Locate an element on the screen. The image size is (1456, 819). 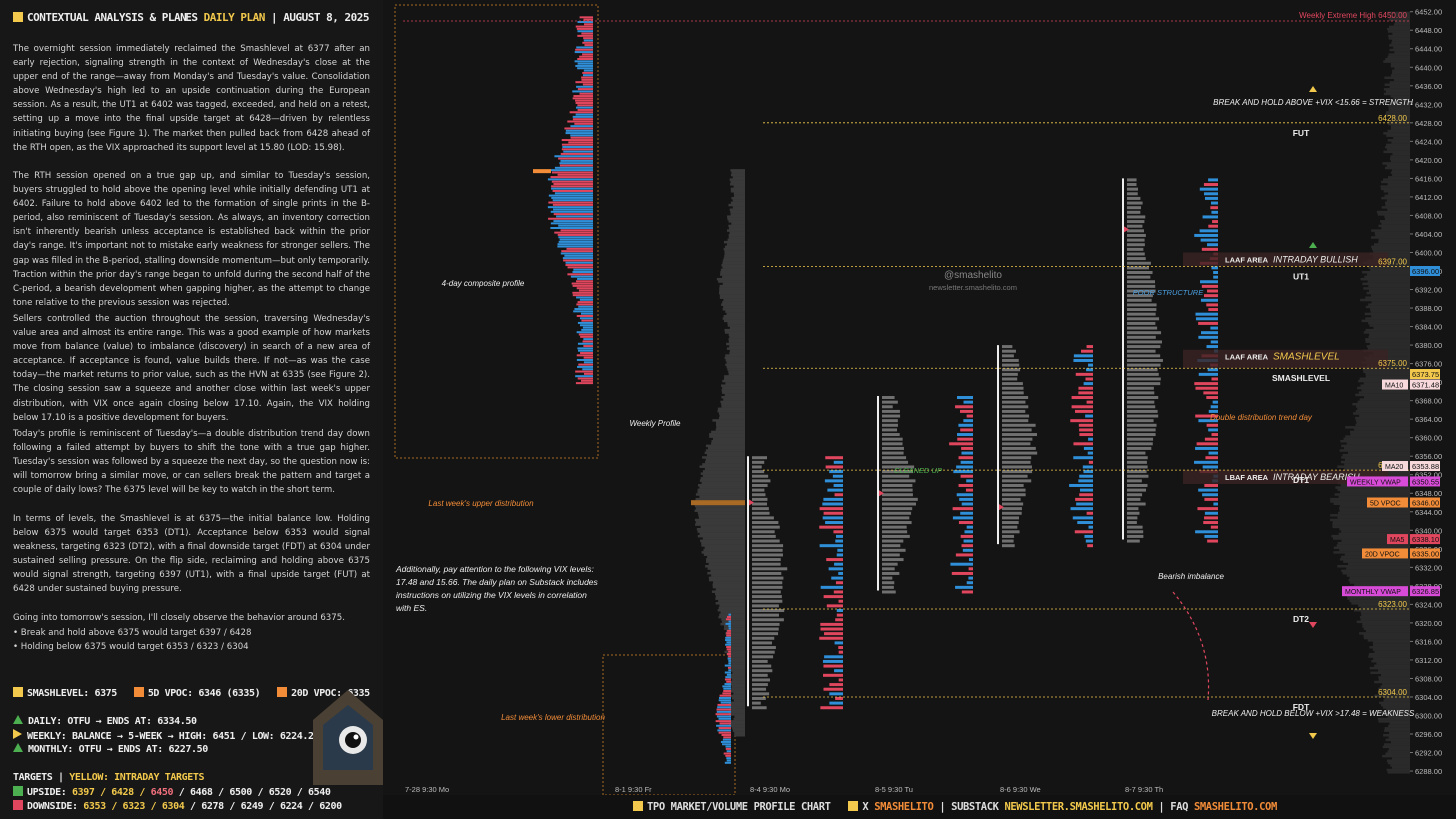
faq-link: SMASHELITO.COM is located at coordinates (1235, 807).